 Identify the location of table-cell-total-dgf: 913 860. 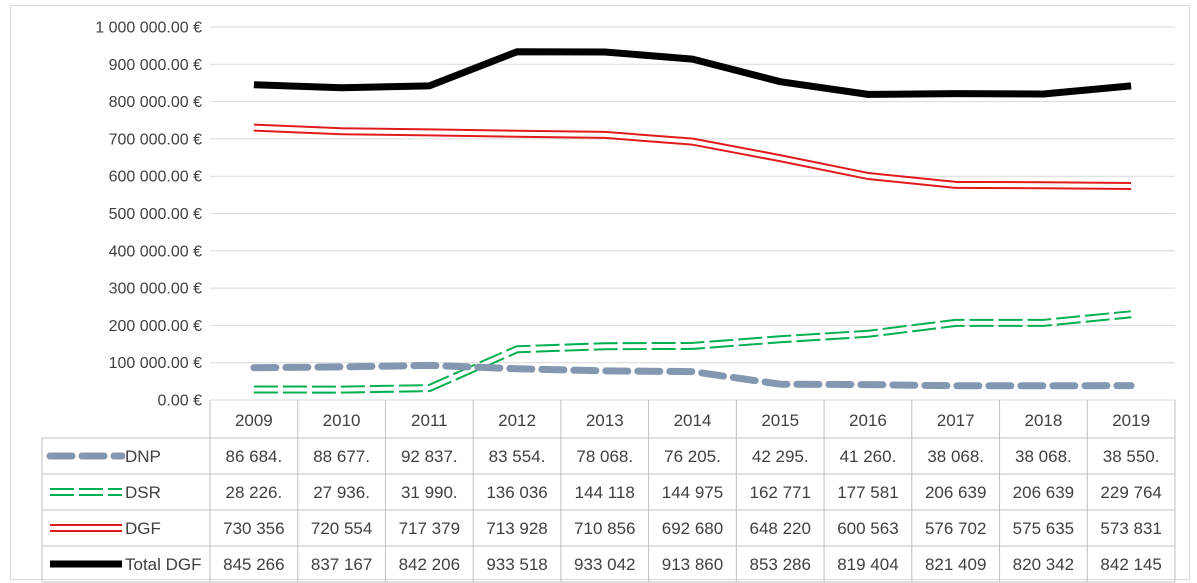
(692, 564).